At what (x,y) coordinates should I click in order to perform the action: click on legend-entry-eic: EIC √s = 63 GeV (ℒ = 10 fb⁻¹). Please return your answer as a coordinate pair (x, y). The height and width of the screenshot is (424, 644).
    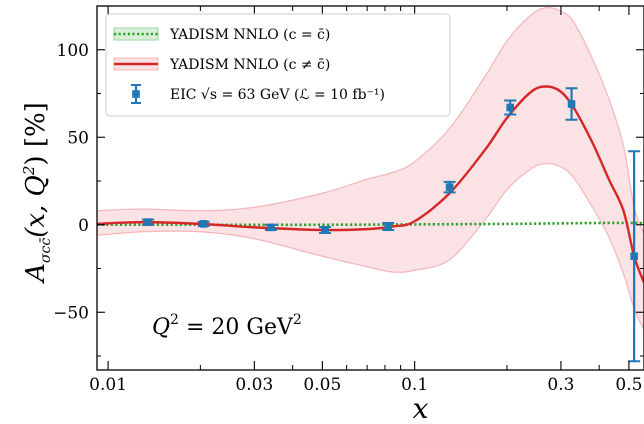
    Looking at the image, I should click on (258, 94).